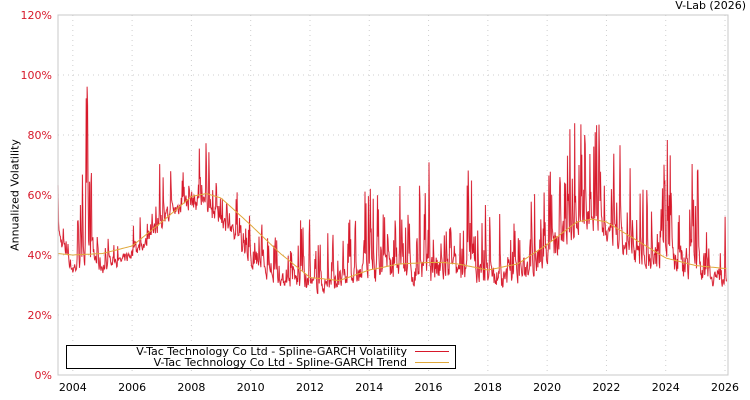 Image resolution: width=750 pixels, height=400 pixels. What do you see at coordinates (710, 6) in the screenshot?
I see `chart-credit: V-Lab (2026)` at bounding box center [710, 6].